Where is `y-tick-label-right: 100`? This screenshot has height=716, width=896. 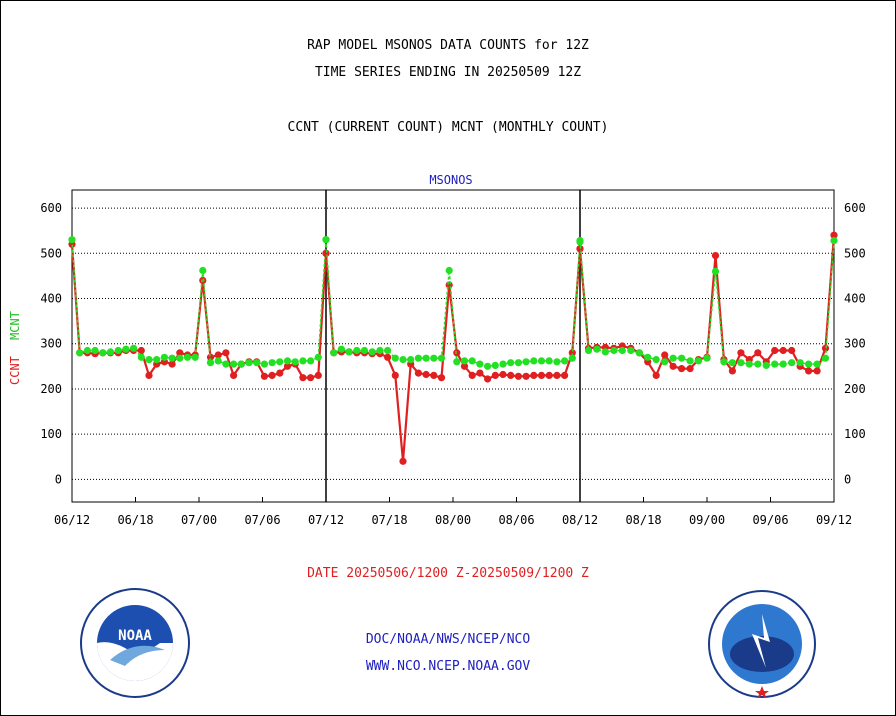
y-tick-label-right: 100 is located at coordinates (855, 434).